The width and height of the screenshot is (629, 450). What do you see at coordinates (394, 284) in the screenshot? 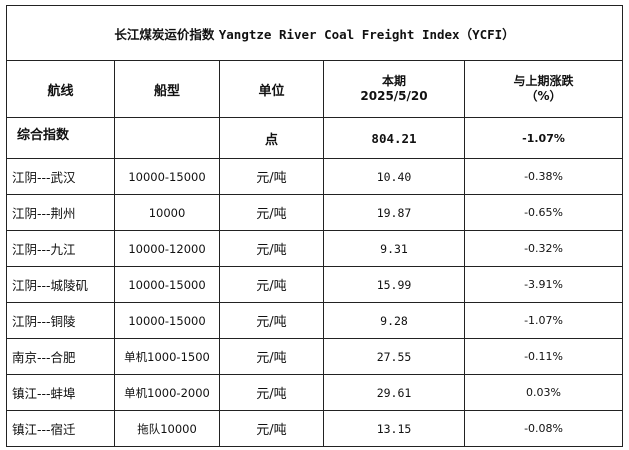
I see `current-value: 15.99` at bounding box center [394, 284].